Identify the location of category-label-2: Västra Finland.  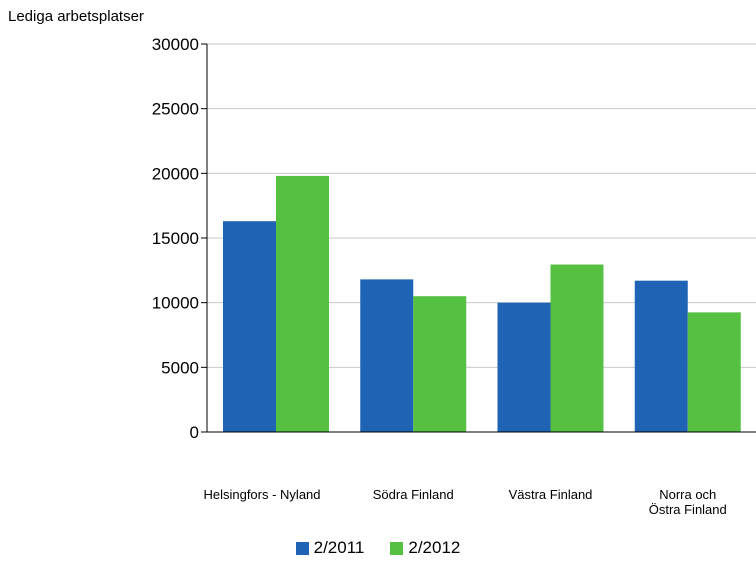
(551, 494).